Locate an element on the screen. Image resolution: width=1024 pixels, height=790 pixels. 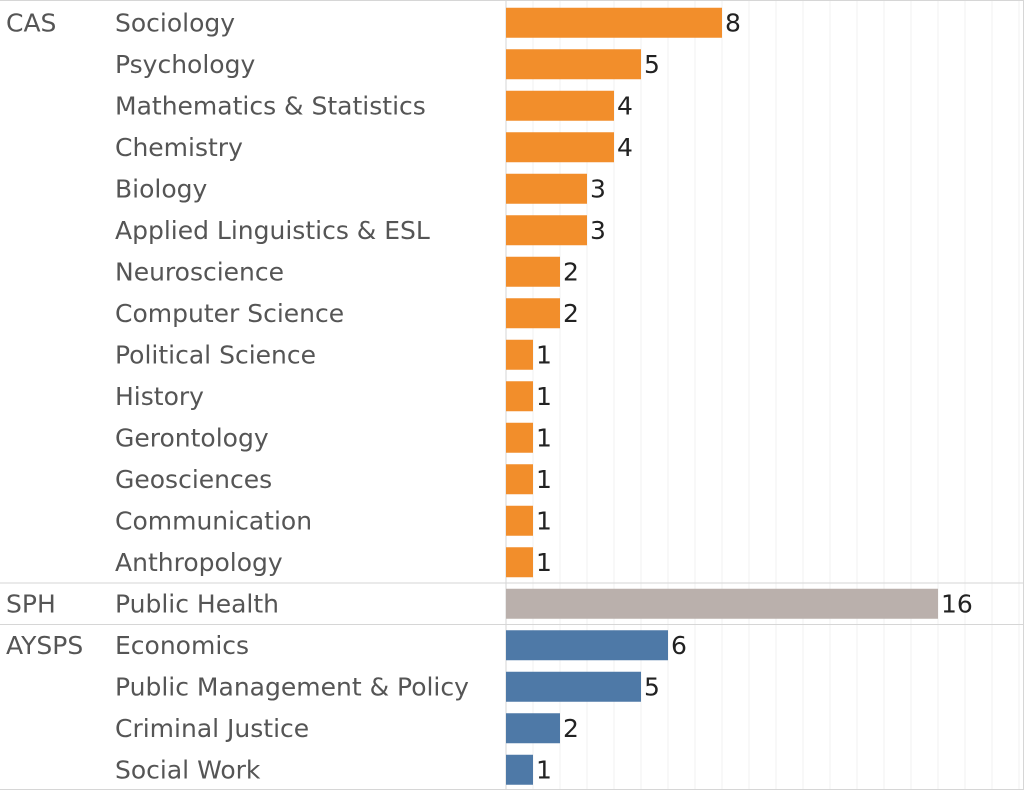
bar-chemistry is located at coordinates (560, 147).